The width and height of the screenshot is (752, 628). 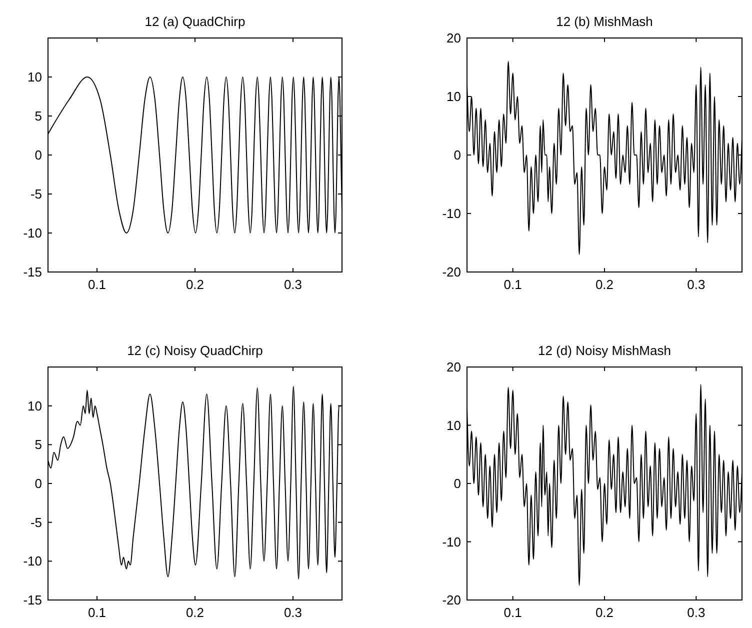 I want to click on chart-title: 12 (c) Noisy QuadChirp, so click(x=195, y=350).